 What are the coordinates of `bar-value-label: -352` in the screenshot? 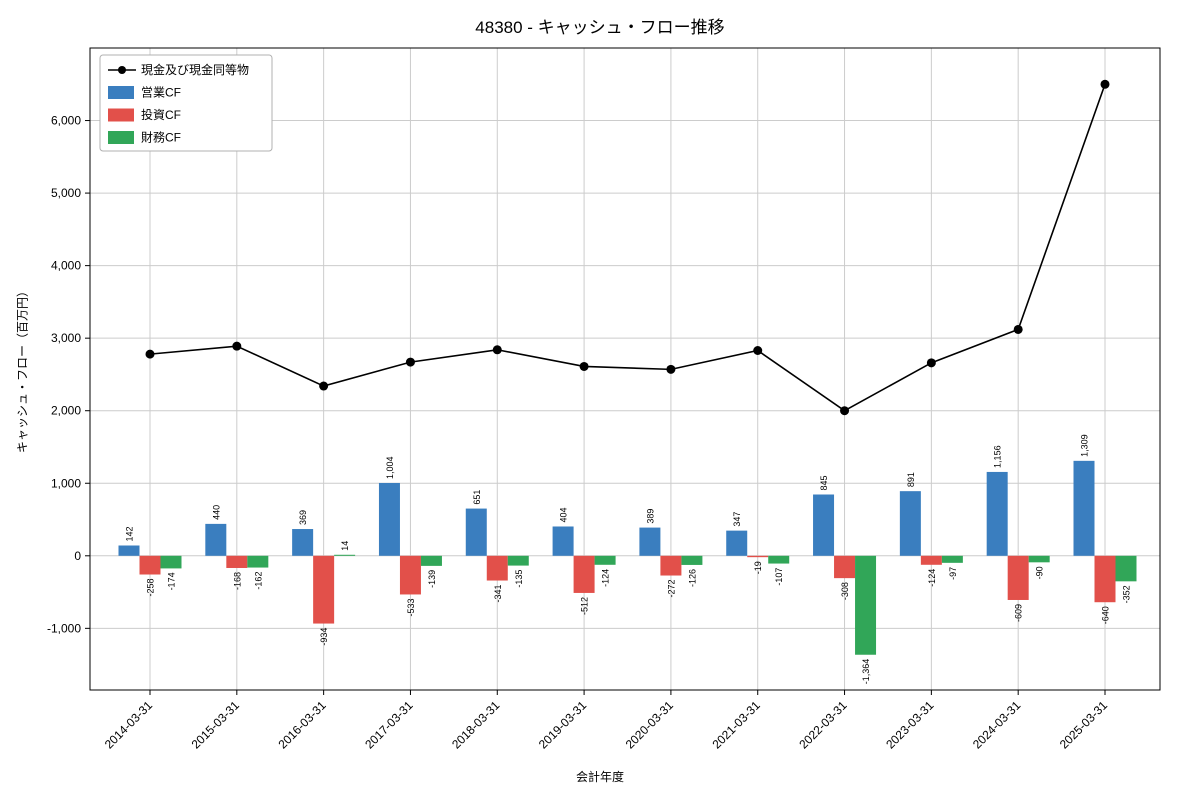 It's located at (1127, 594).